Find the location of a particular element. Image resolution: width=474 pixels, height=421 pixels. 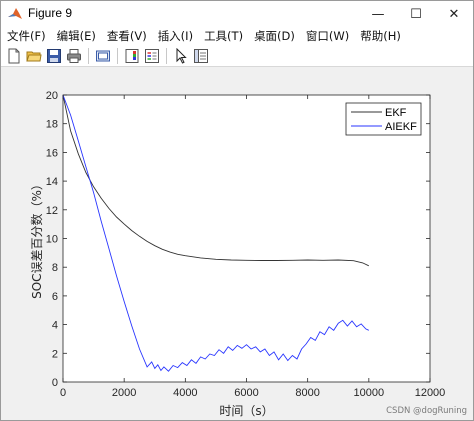

x-tick-label: 0 is located at coordinates (63, 393).